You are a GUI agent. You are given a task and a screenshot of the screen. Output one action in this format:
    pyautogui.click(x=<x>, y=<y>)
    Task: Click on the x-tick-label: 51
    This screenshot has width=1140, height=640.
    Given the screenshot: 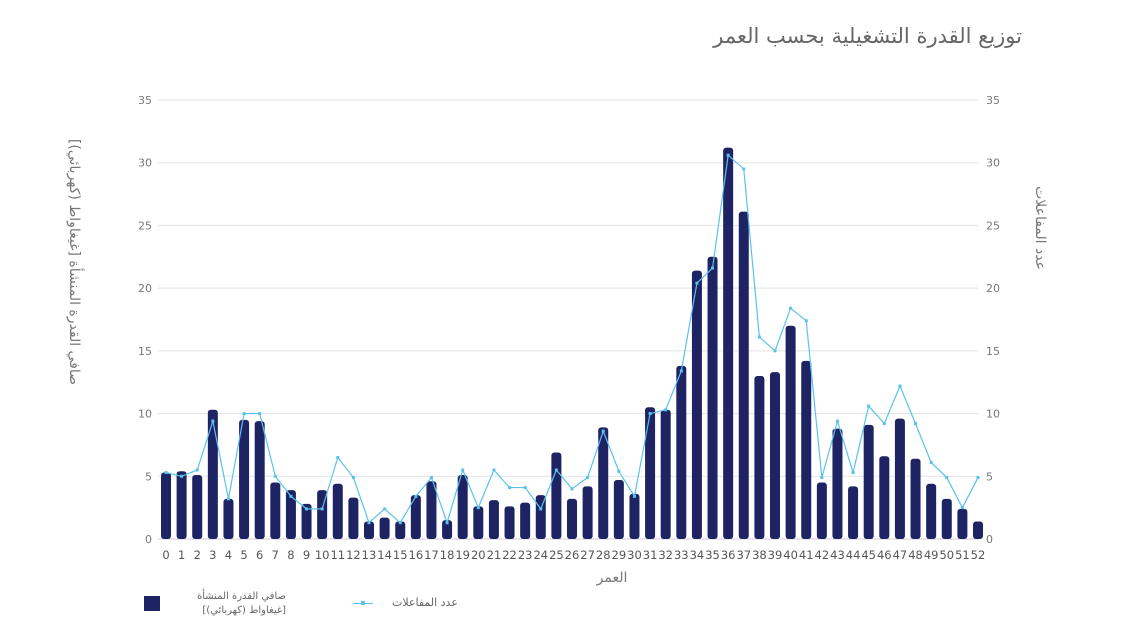 What is the action you would take?
    pyautogui.click(x=962, y=555)
    